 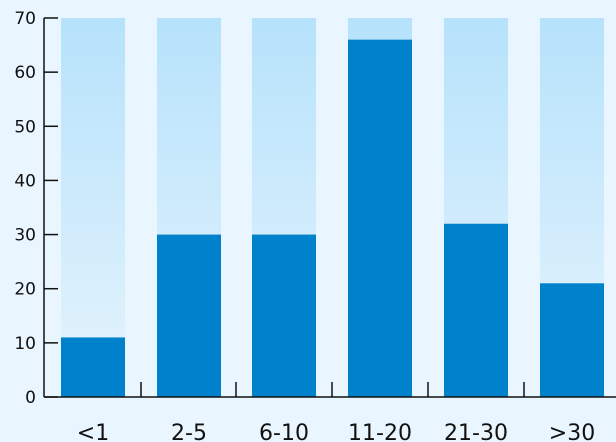 I want to click on y-axis-tick-label: 10, so click(x=25, y=344).